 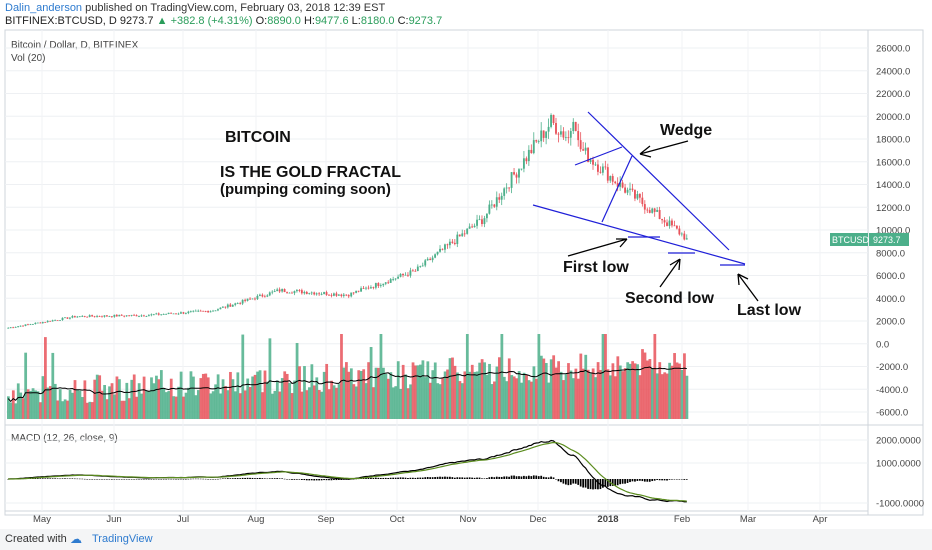 What do you see at coordinates (113, 519) in the screenshot?
I see `time-tick-label: Jun` at bounding box center [113, 519].